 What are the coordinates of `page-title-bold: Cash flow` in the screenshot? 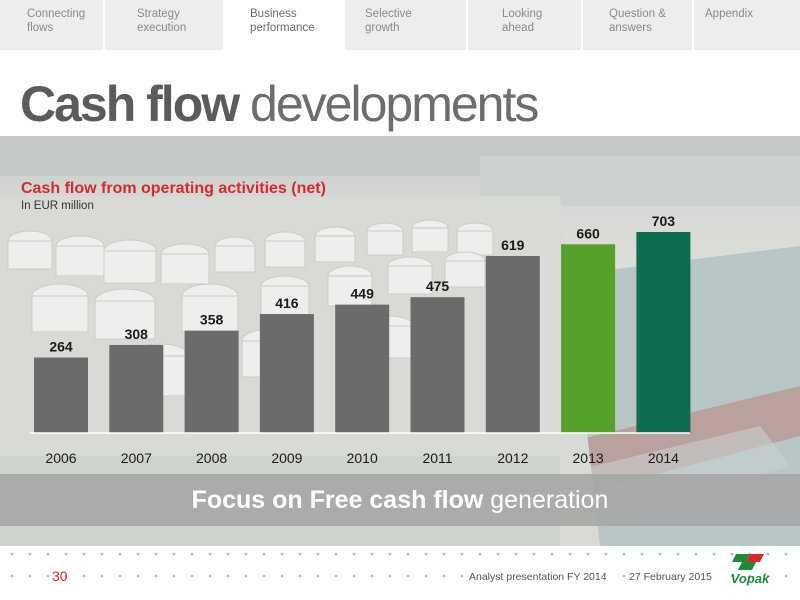 It's located at (130, 104).